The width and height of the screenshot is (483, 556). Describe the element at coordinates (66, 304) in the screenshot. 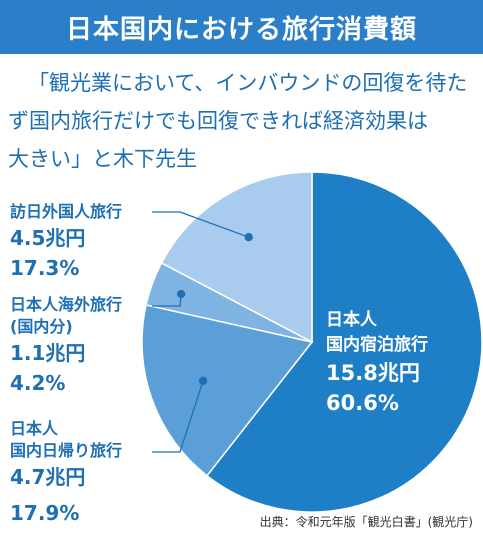

I see `slice-name-line: 日本人海外旅行` at that location.